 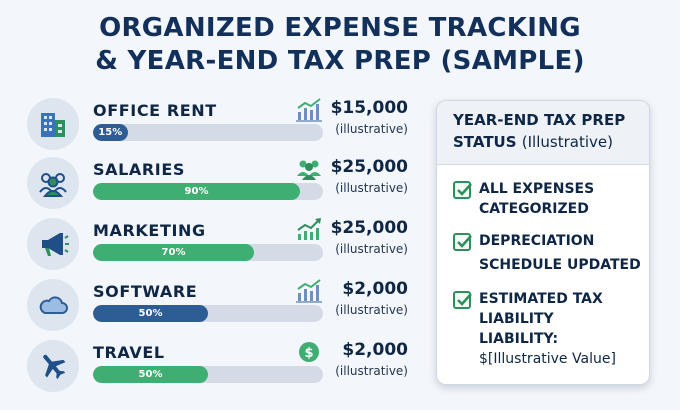 What do you see at coordinates (564, 253) in the screenshot?
I see `checklist-item-text: DEPRECIATION SCHEDULE UPDATED` at bounding box center [564, 253].